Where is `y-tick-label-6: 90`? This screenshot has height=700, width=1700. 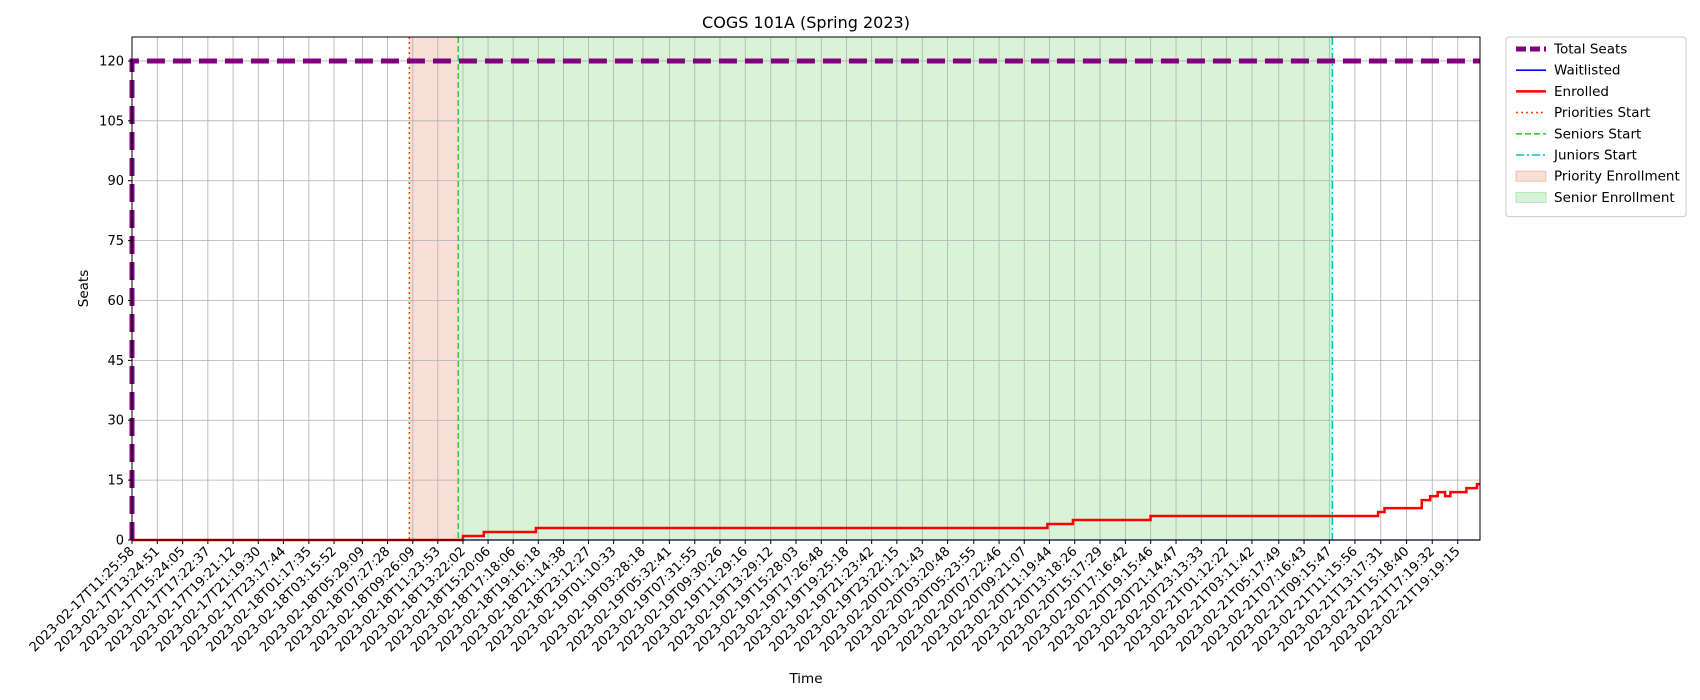 y-tick-label-6: 90 is located at coordinates (115, 181).